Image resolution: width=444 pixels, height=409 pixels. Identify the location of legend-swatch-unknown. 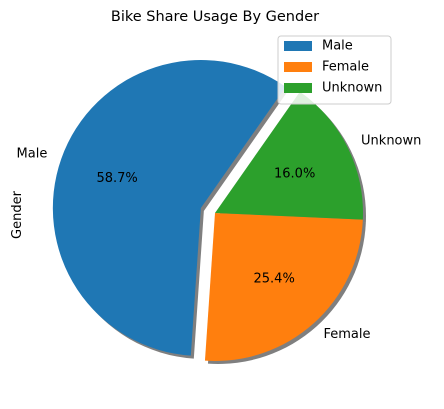
(298, 88).